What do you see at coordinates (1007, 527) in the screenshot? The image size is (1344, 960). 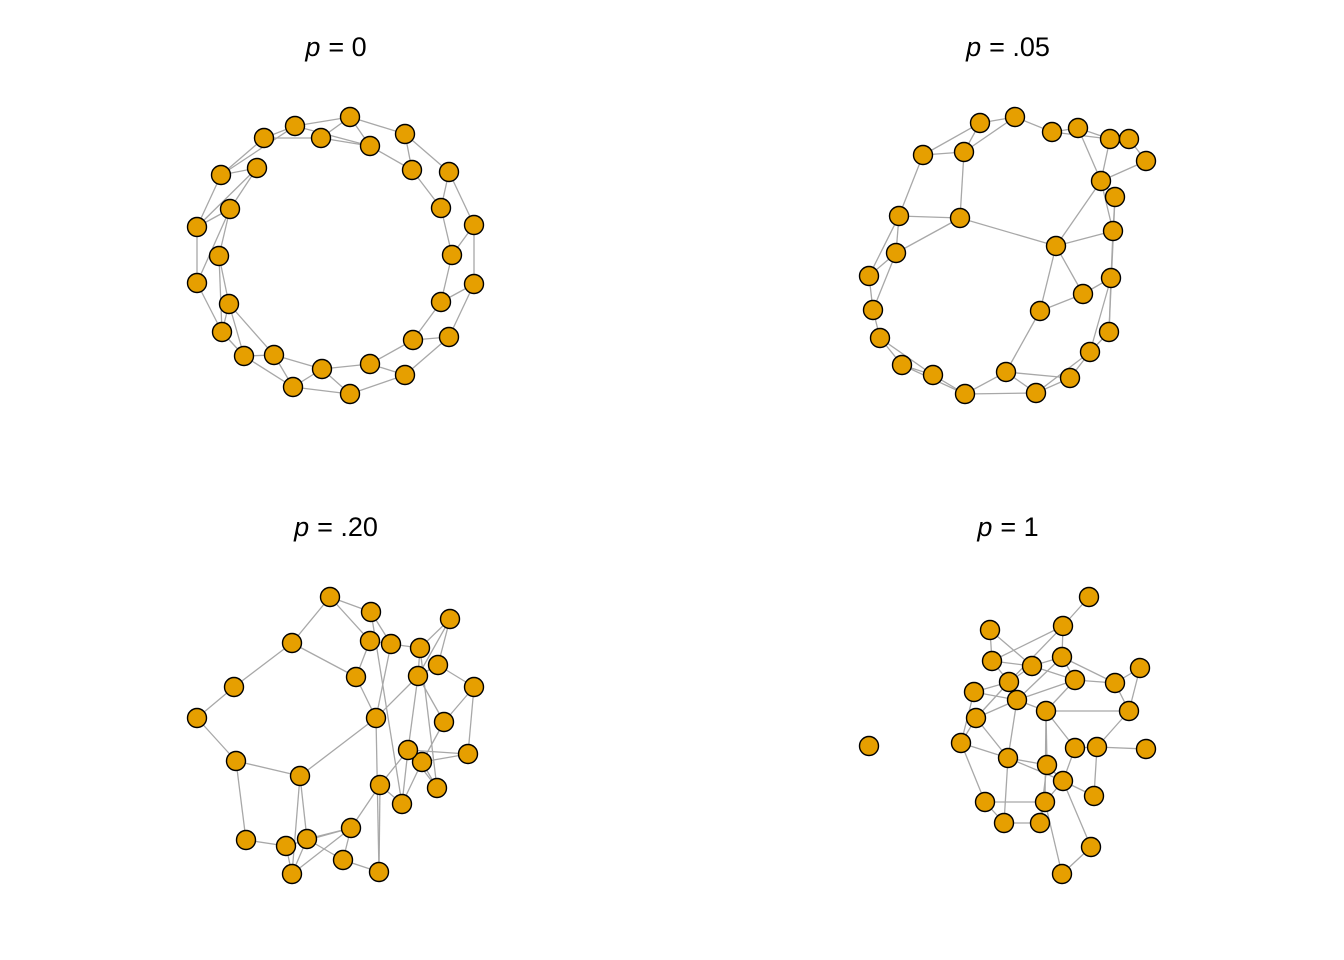 I see `panel-title: p = 1` at bounding box center [1007, 527].